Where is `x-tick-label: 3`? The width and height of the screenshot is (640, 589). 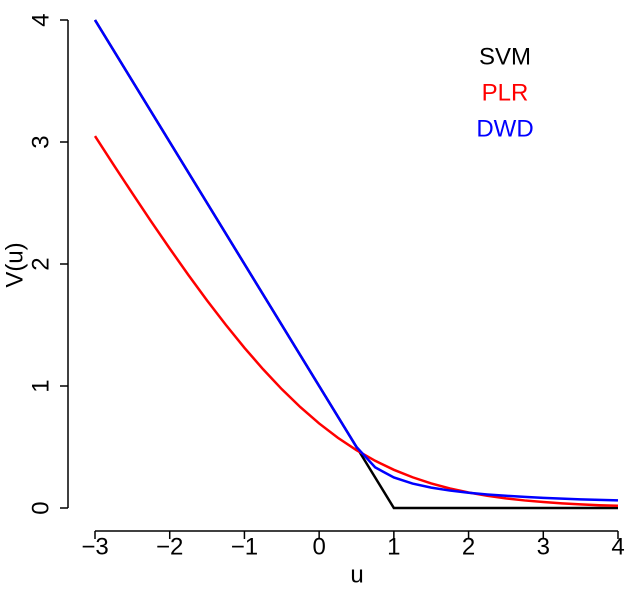 x-tick-label: 3 is located at coordinates (543, 546).